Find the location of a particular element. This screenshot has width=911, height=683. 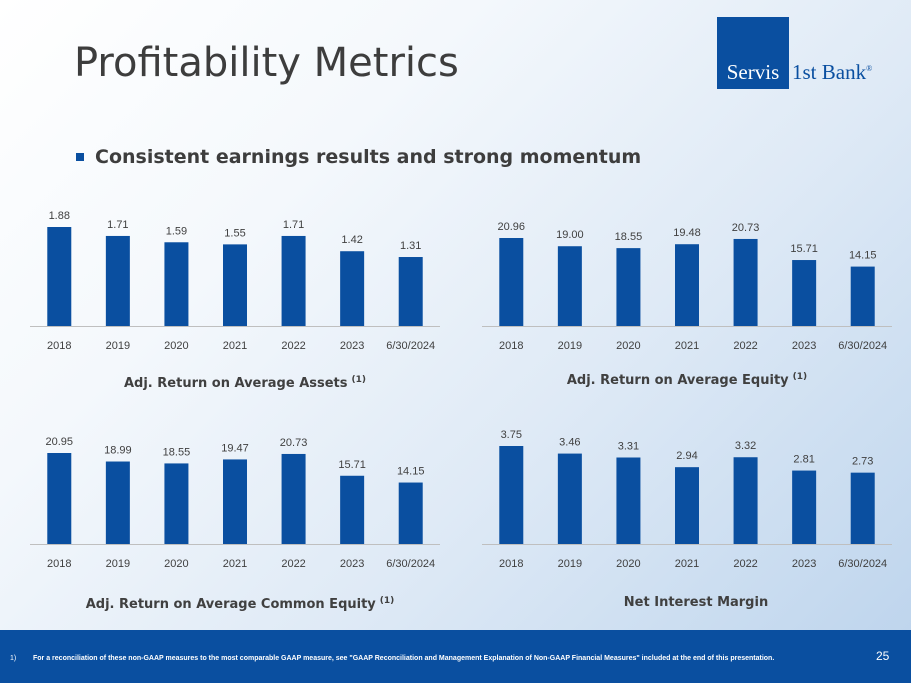

adj-roace-tick-label: 2021 is located at coordinates (235, 564).